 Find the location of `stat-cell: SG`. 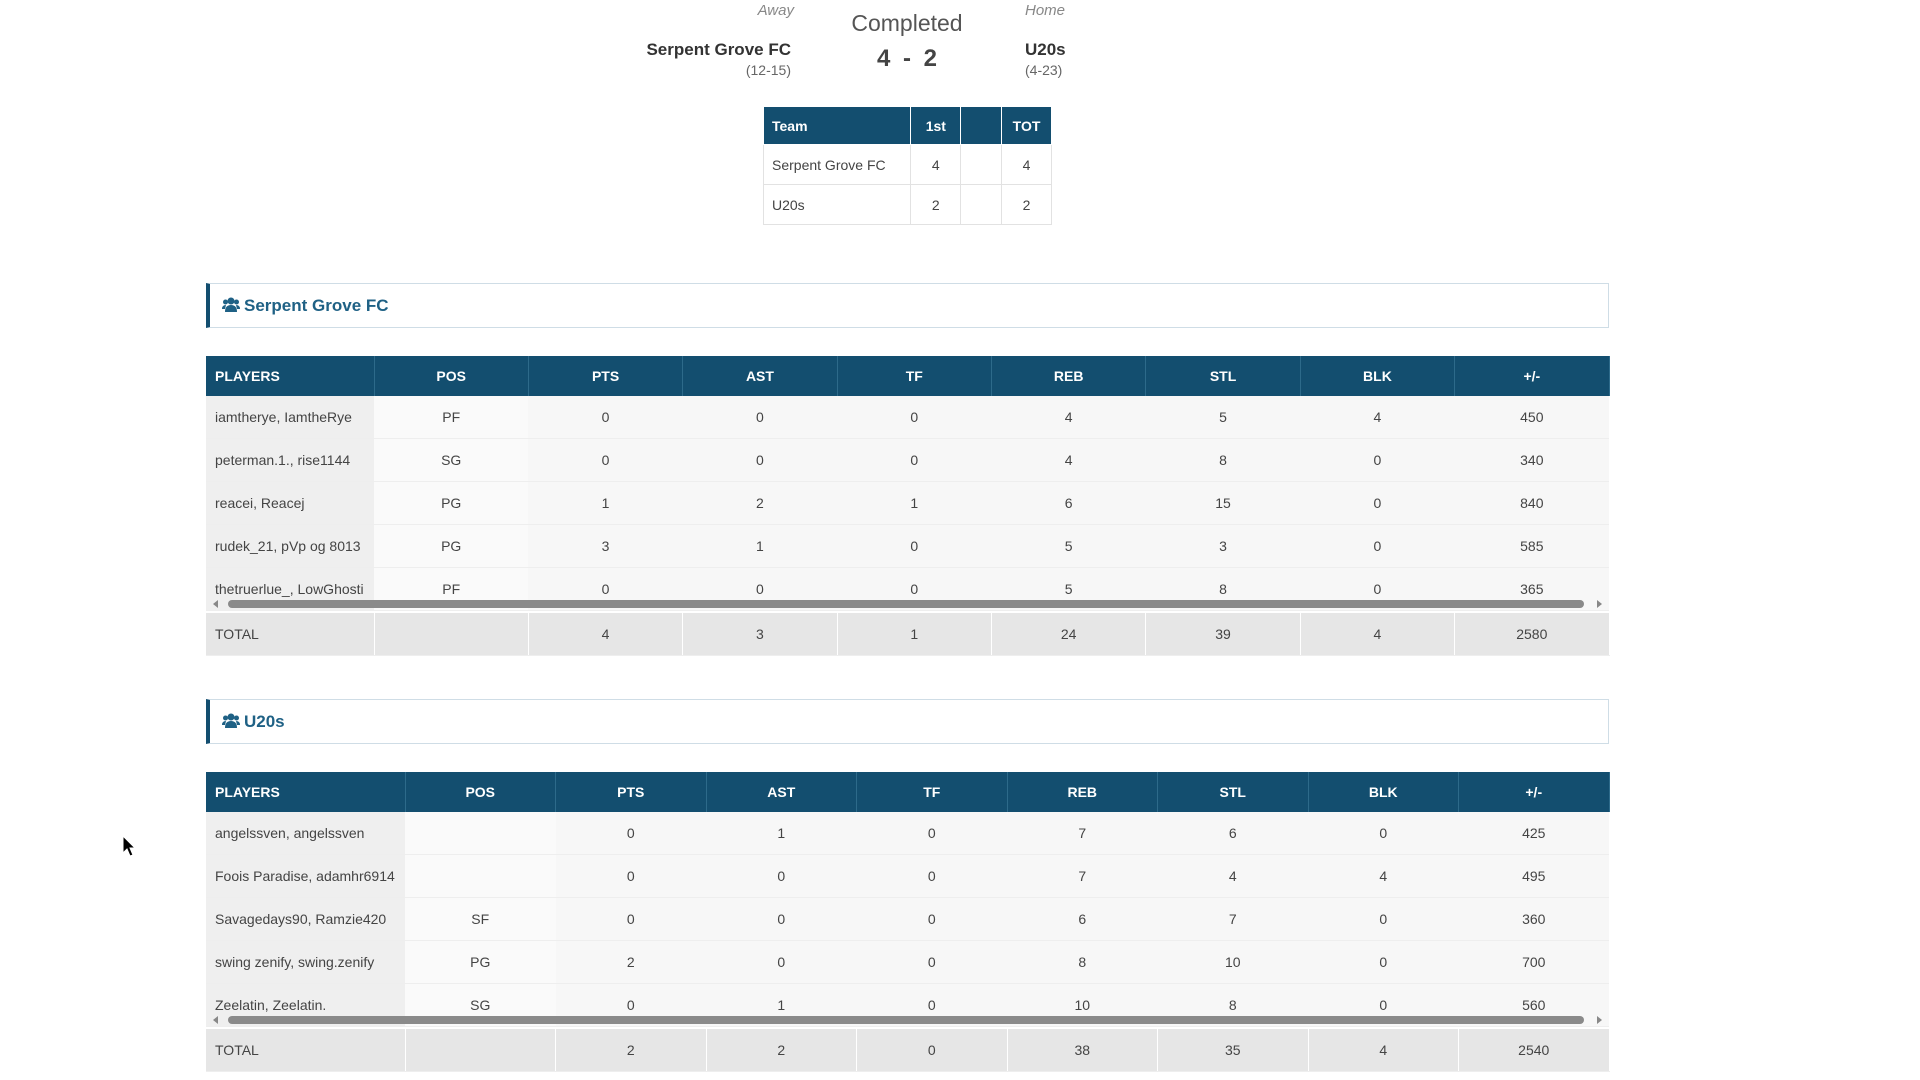

stat-cell: SG is located at coordinates (451, 460).